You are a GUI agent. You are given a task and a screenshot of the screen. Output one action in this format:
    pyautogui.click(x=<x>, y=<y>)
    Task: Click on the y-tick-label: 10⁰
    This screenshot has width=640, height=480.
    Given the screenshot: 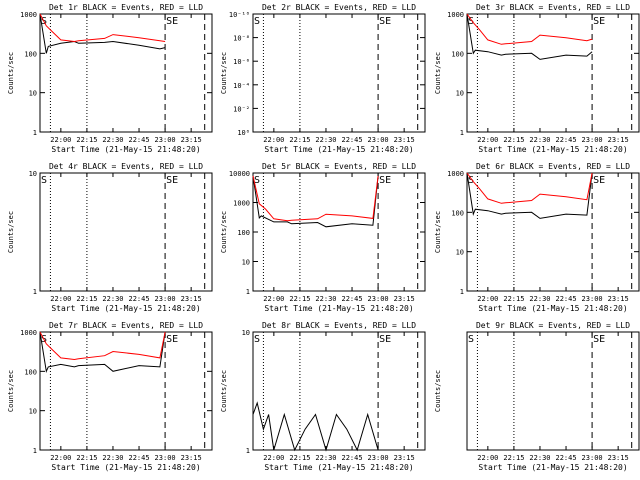 What is the action you would take?
    pyautogui.click(x=243, y=133)
    